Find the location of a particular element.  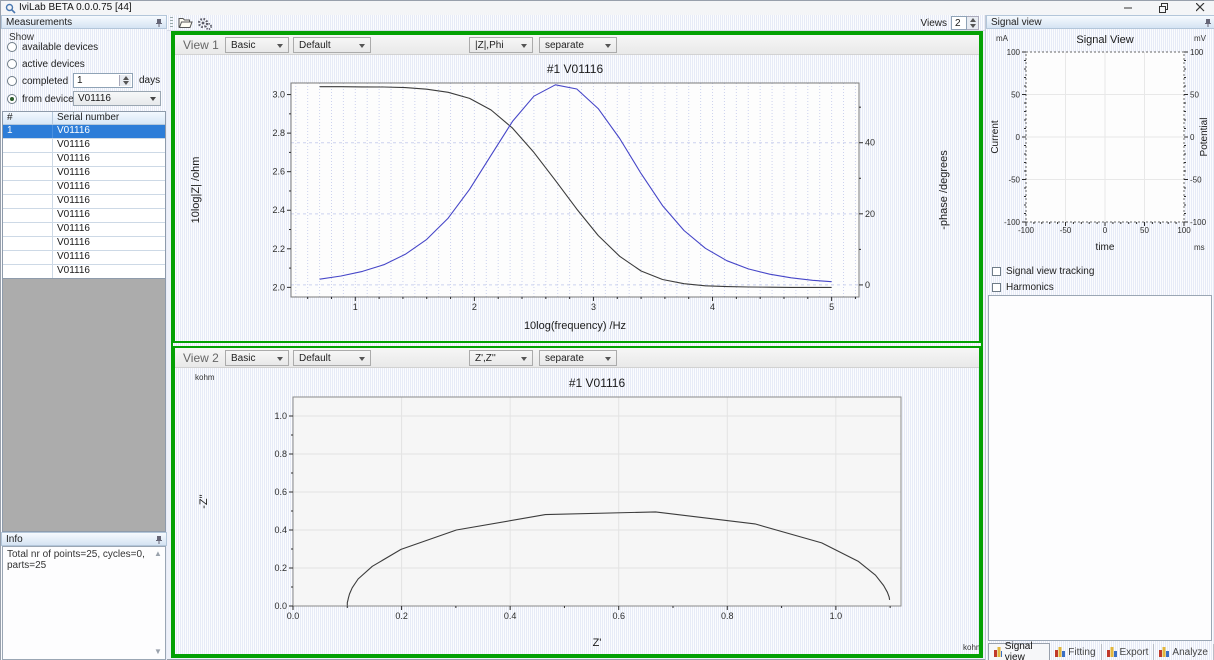

tab-signal-view: Signal view is located at coordinates (1019, 650).